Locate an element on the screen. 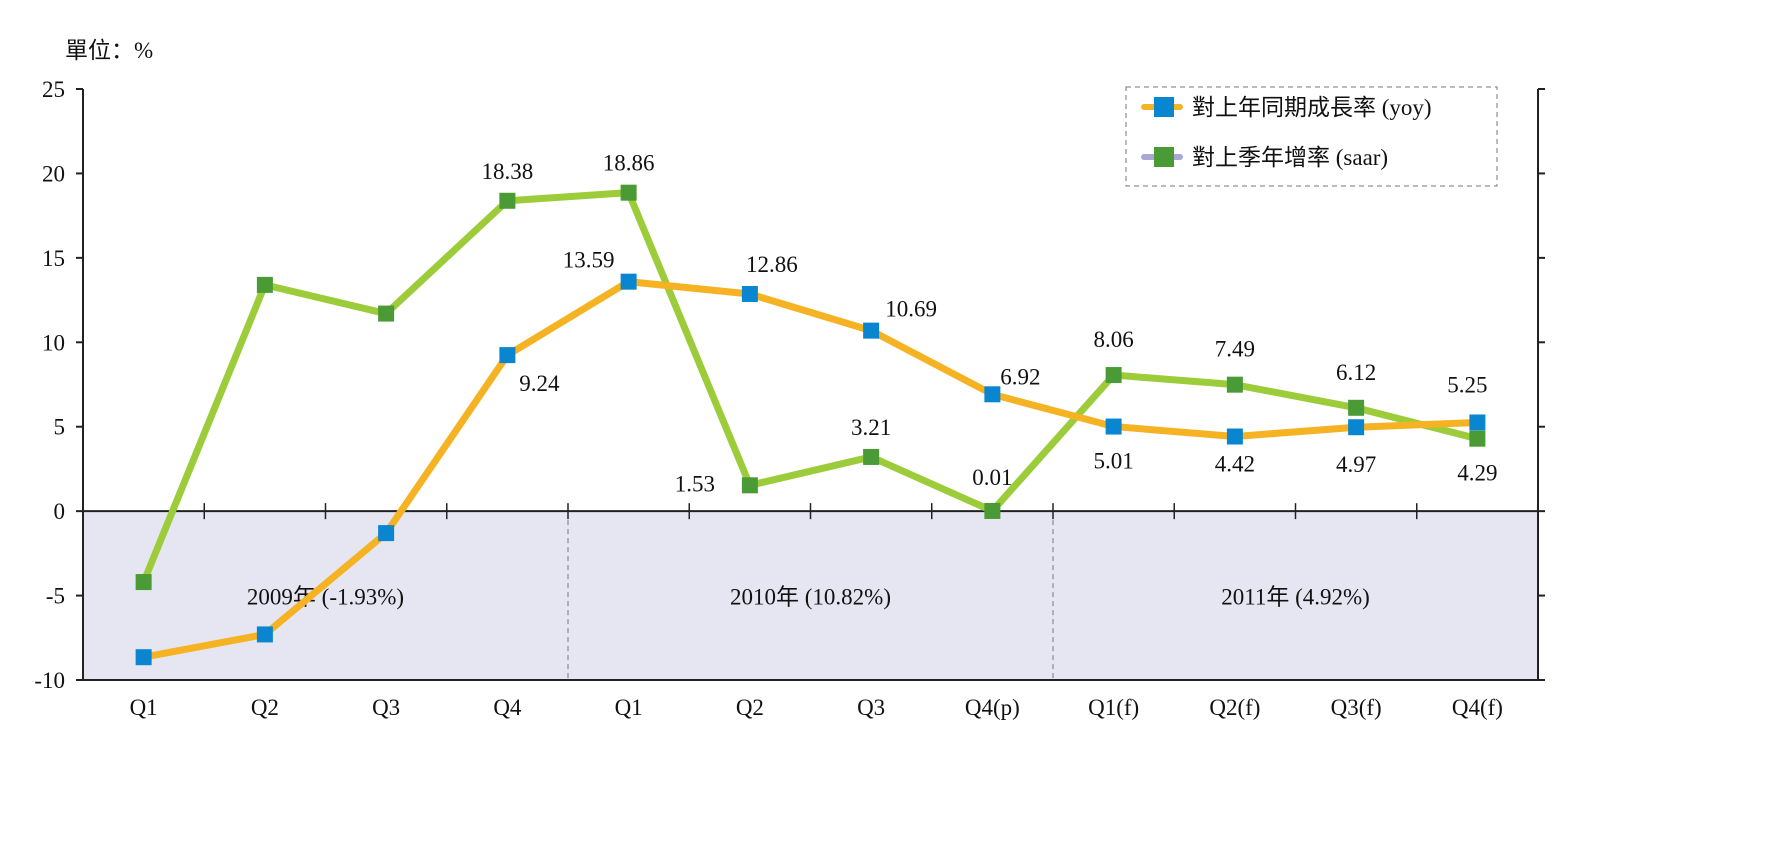  legend-box is located at coordinates (1311, 136).